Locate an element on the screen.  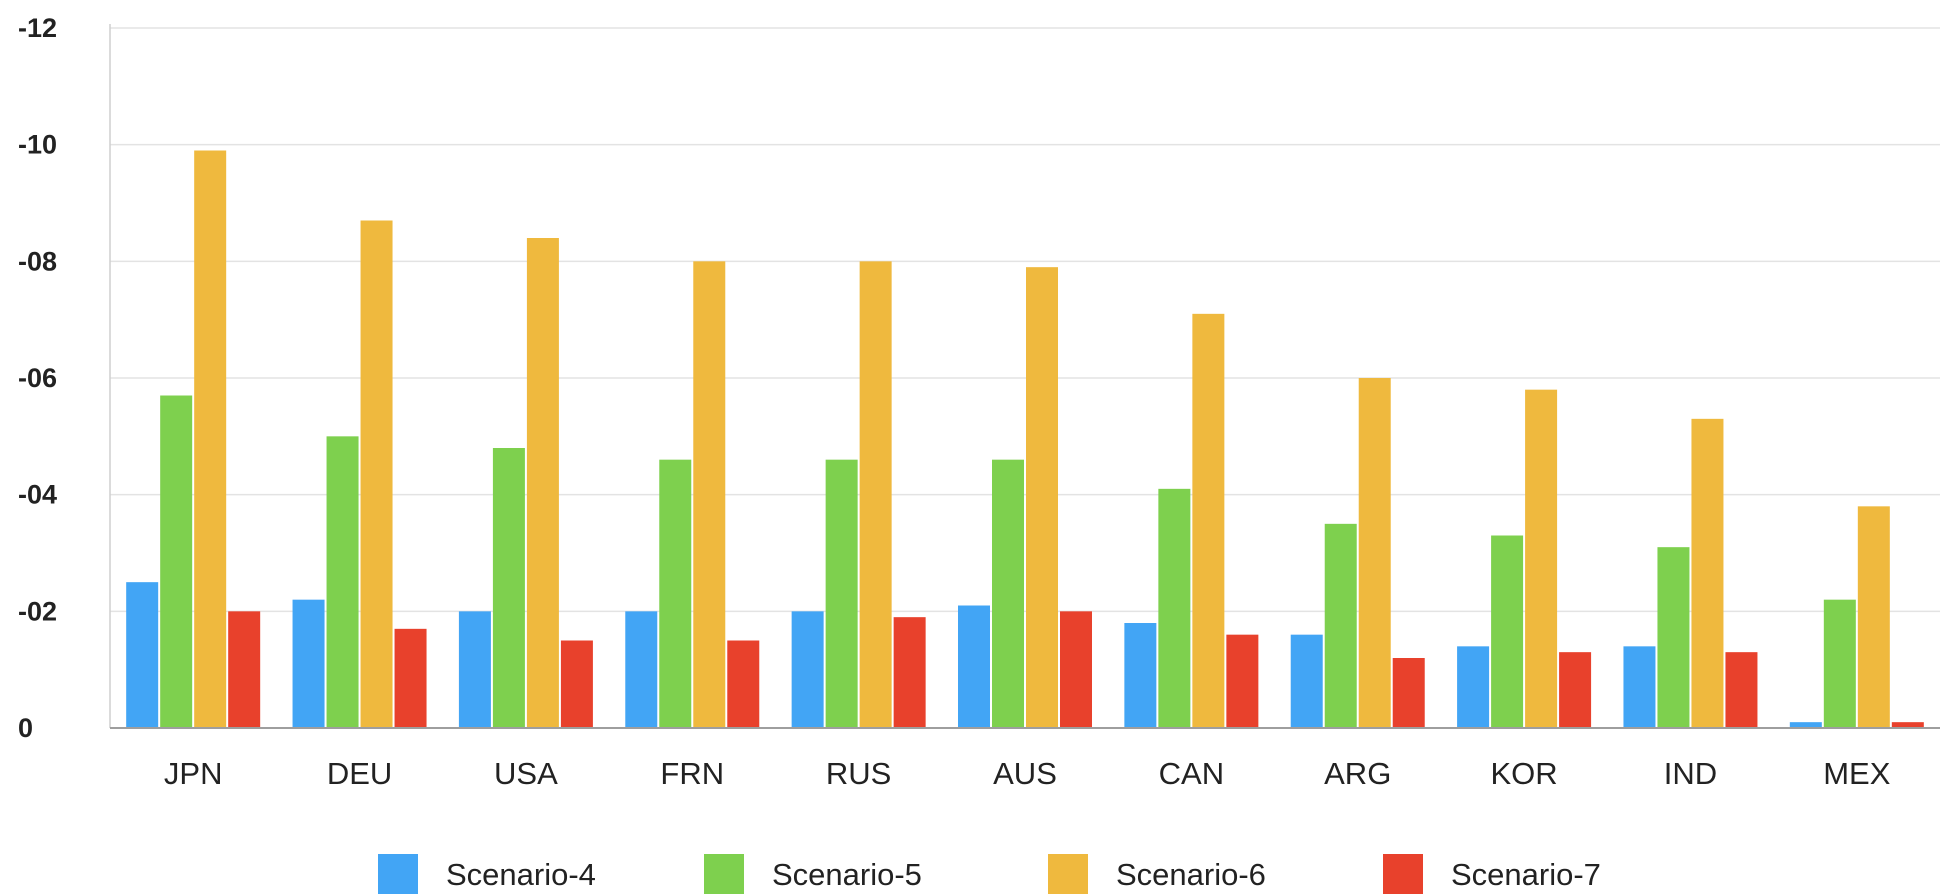
bar-scenario-4-usa is located at coordinates (474, 669).